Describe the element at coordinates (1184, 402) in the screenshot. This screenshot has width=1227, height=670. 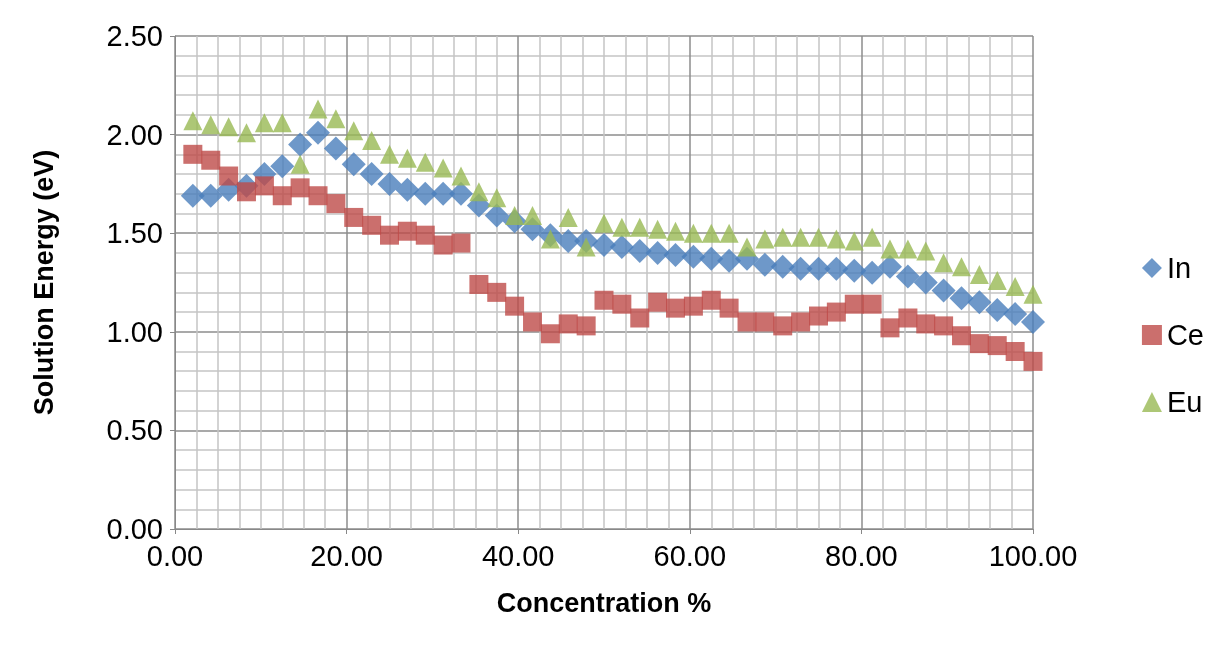
I see `legend-label: Eu` at that location.